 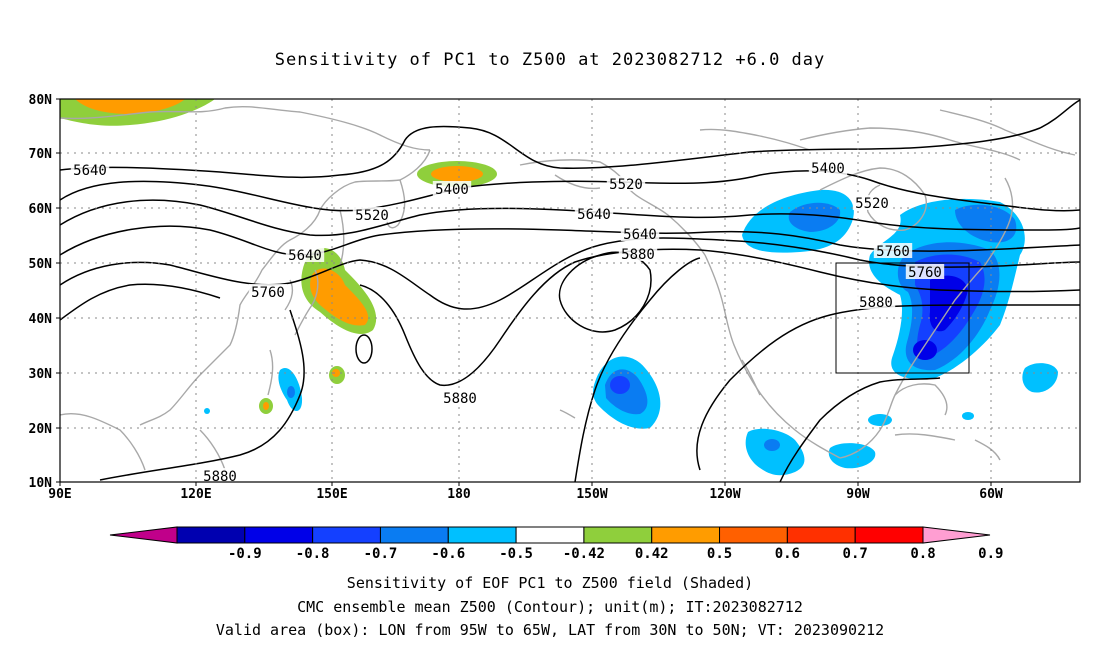 What do you see at coordinates (902, 318) in the screenshot?
I see `valid-area-box` at bounding box center [902, 318].